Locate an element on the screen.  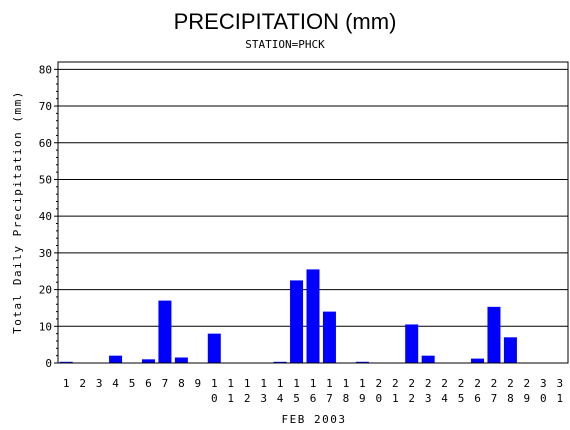
y-tick-label: 40 is located at coordinates (45, 216).